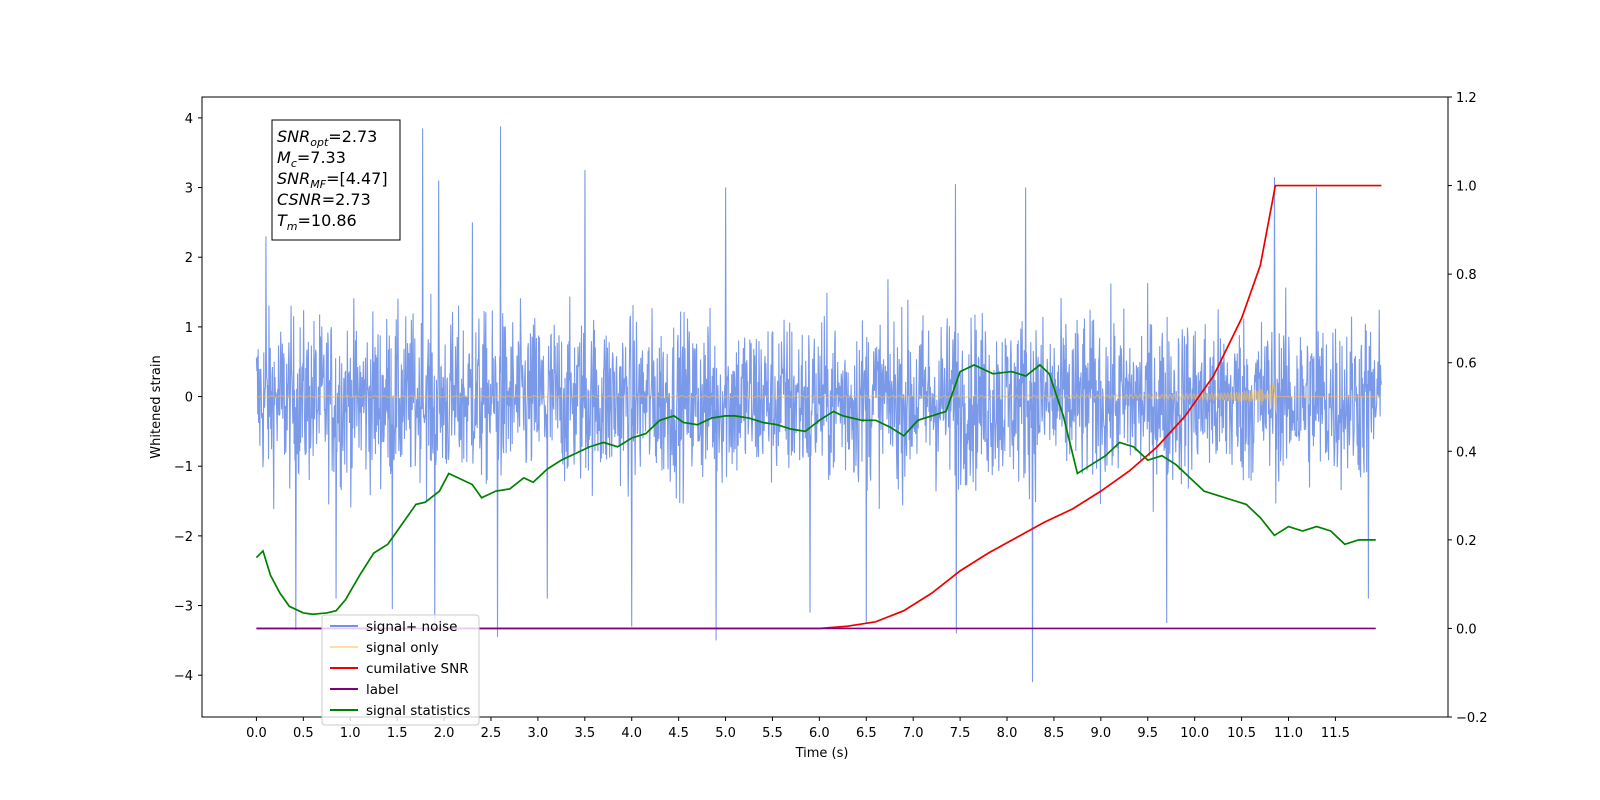  Describe the element at coordinates (183, 537) in the screenshot. I see `y-tick-label: −2` at that location.